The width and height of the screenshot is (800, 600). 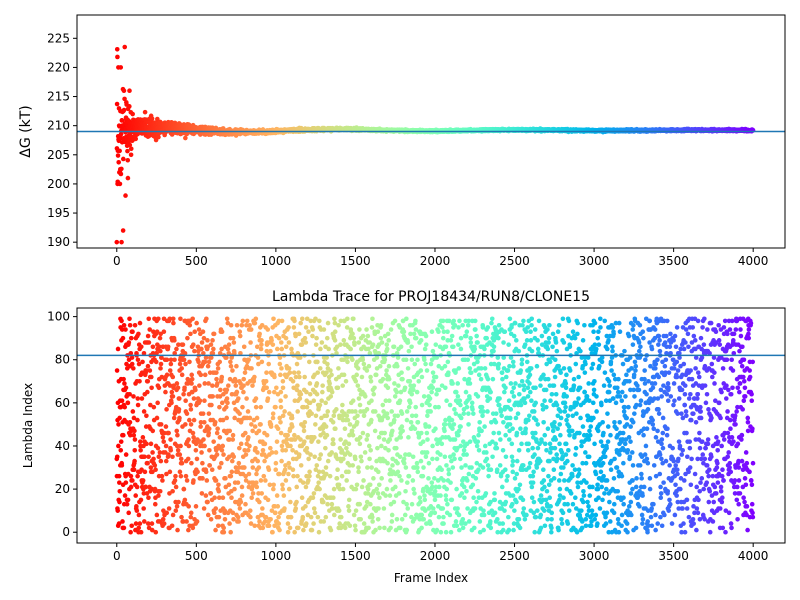 What do you see at coordinates (435, 261) in the screenshot?
I see `x-tick-label: 2000` at bounding box center [435, 261].